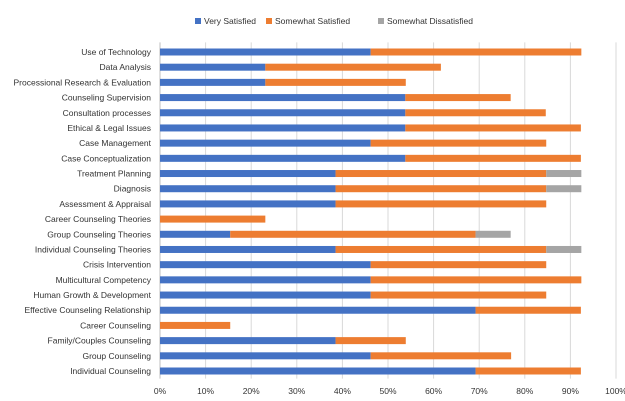 Image resolution: width=625 pixels, height=401 pixels. What do you see at coordinates (116, 52) in the screenshot?
I see `category-label: Use of Technology` at bounding box center [116, 52].